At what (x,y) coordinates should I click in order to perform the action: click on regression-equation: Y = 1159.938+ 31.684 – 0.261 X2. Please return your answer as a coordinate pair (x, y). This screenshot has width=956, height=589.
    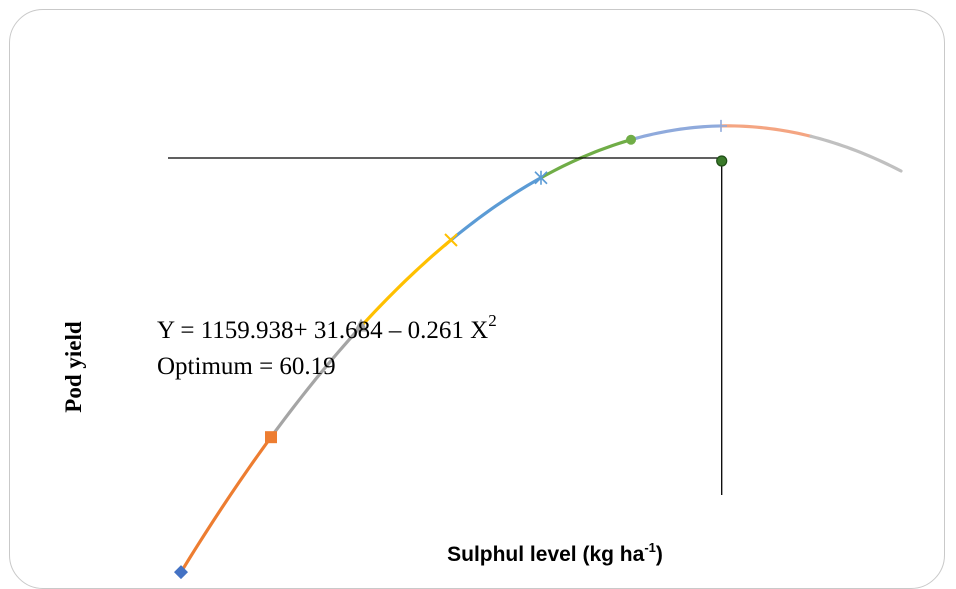
    Looking at the image, I should click on (327, 327).